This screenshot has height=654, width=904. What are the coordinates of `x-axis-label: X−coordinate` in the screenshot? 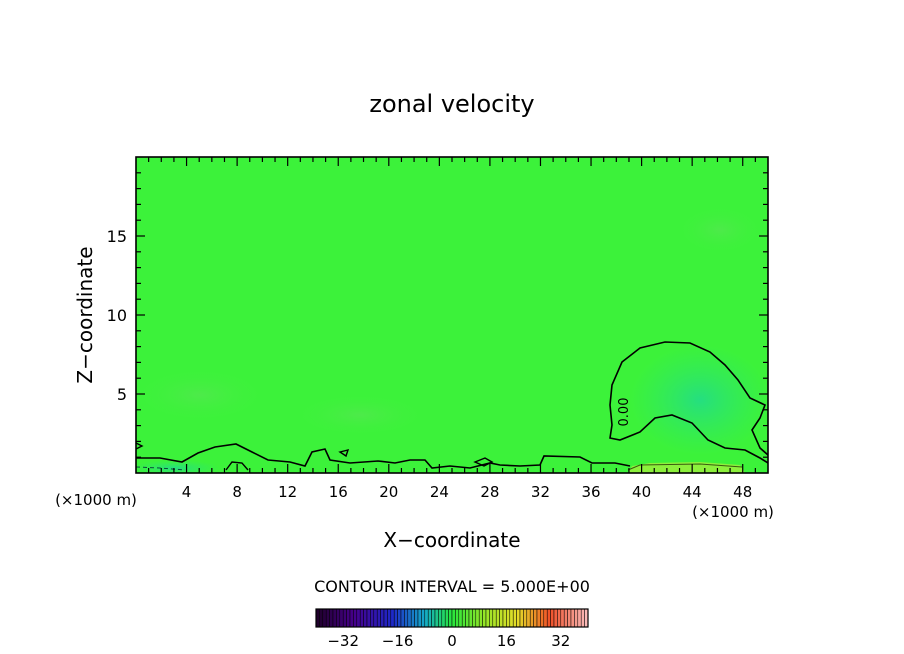 It's located at (451, 540).